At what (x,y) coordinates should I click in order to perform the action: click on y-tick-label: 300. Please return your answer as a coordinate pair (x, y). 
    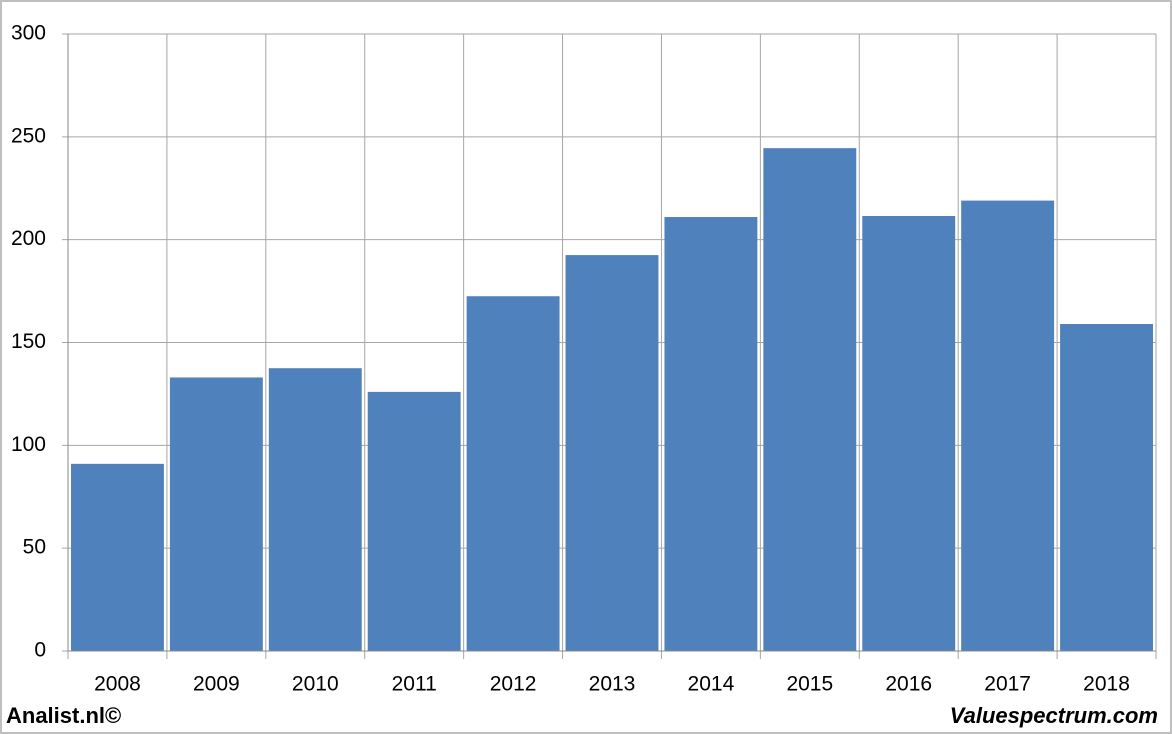
    Looking at the image, I should click on (28, 33).